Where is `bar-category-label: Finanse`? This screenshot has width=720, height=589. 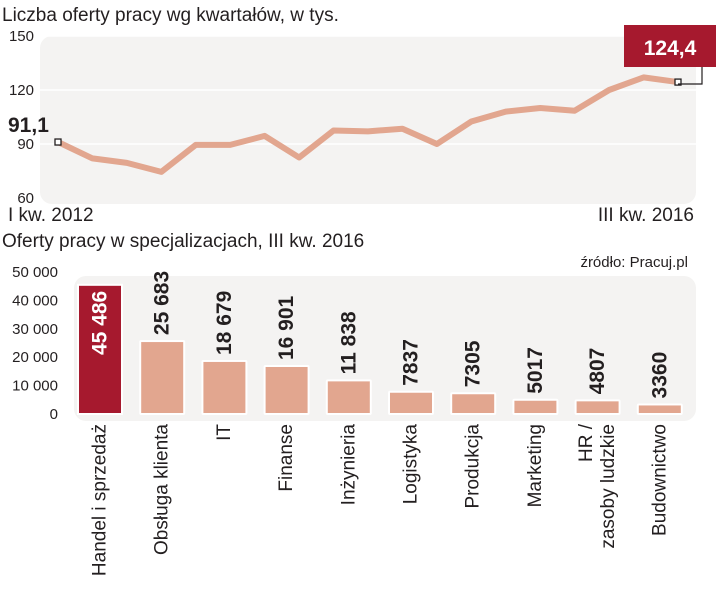 bar-category-label: Finanse is located at coordinates (286, 458).